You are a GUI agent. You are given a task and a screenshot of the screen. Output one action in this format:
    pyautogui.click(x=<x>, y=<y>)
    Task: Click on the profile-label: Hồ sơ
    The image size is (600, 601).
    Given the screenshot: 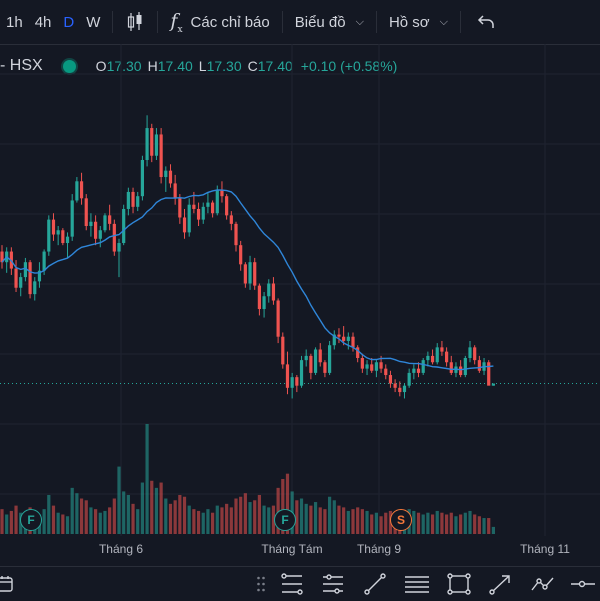 What is the action you would take?
    pyautogui.click(x=409, y=22)
    